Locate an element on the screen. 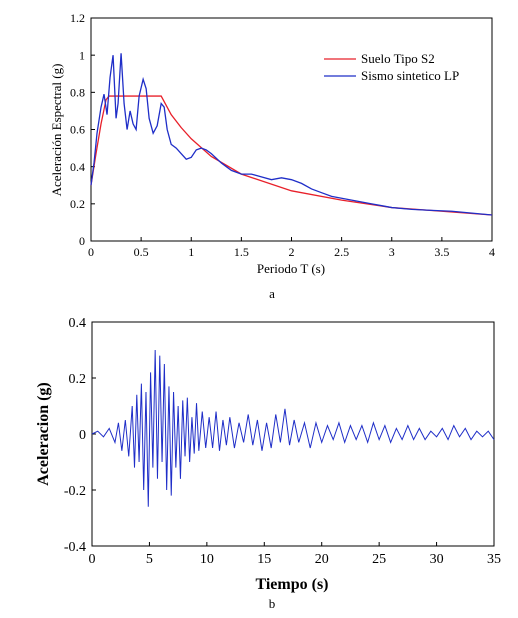  chart-b-xtick-label: 0 is located at coordinates (92, 559).